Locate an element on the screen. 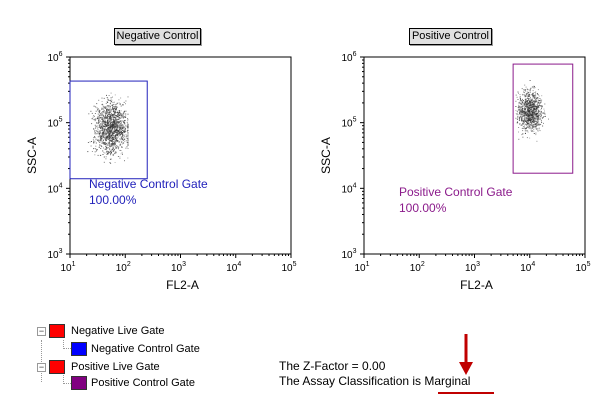  tree-item-negative-control-gate: Negative Control Gate is located at coordinates (145, 349).